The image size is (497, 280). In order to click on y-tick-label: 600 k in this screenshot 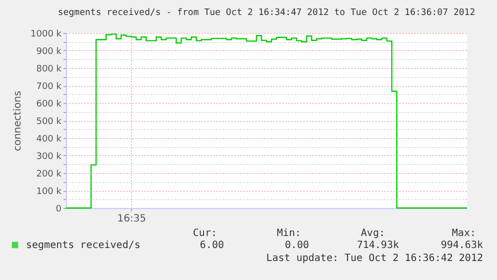, I will do `click(49, 105)`.